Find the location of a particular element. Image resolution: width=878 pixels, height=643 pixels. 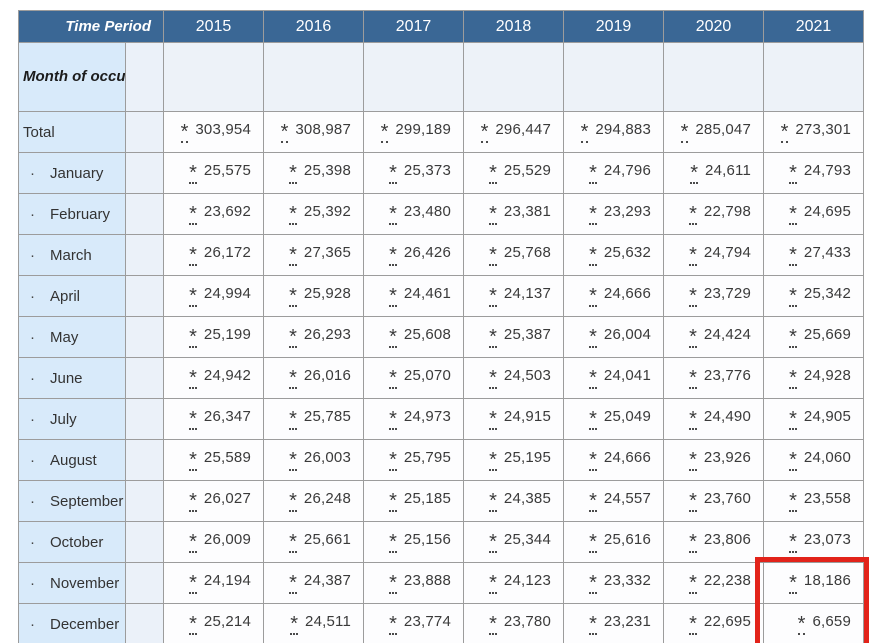

data-cell: * 24,461 is located at coordinates (413, 296).